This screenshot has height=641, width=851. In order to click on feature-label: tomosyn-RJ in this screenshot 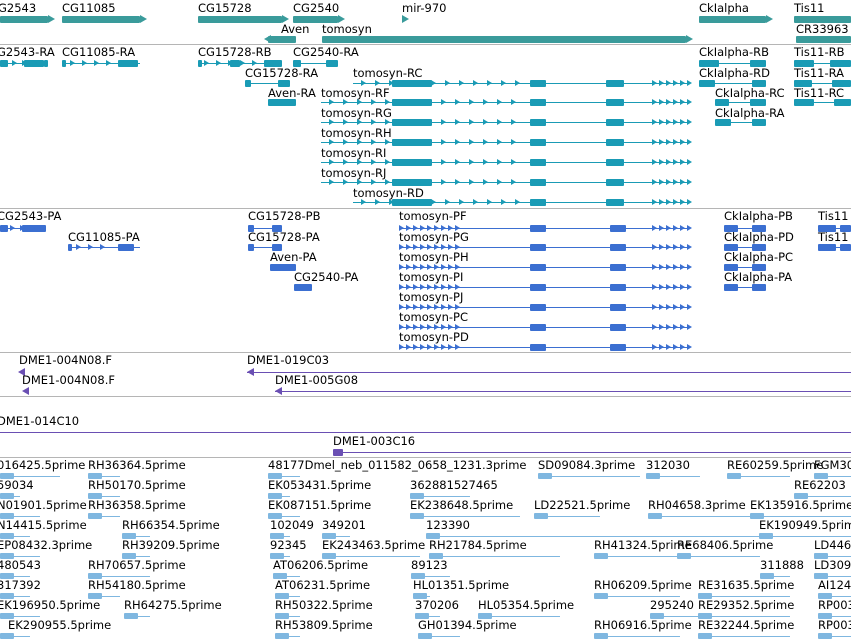, I will do `click(354, 173)`.